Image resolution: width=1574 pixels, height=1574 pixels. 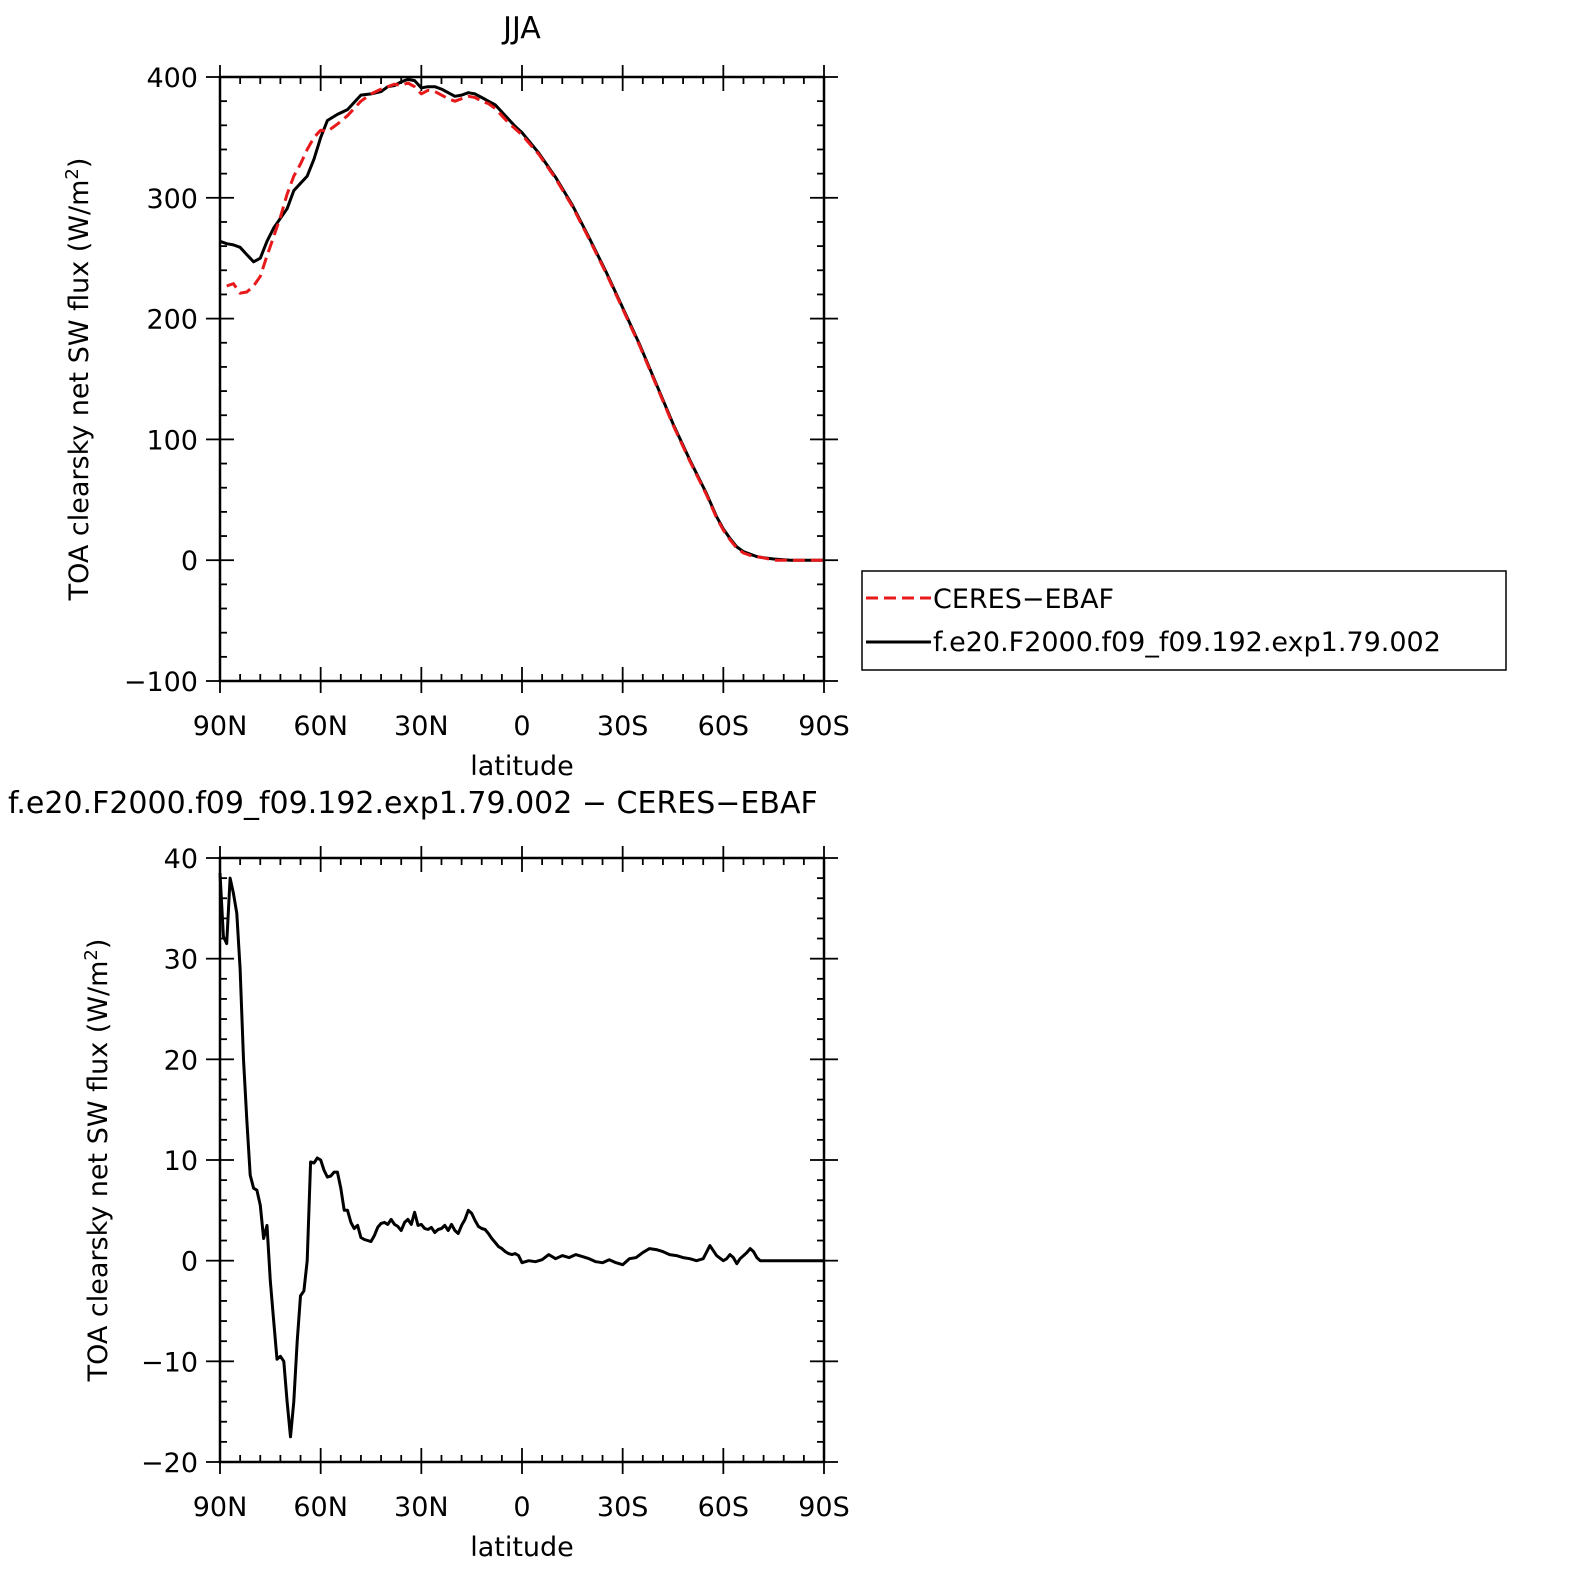 What do you see at coordinates (172, 199) in the screenshot?
I see `y-tick-label: 300` at bounding box center [172, 199].